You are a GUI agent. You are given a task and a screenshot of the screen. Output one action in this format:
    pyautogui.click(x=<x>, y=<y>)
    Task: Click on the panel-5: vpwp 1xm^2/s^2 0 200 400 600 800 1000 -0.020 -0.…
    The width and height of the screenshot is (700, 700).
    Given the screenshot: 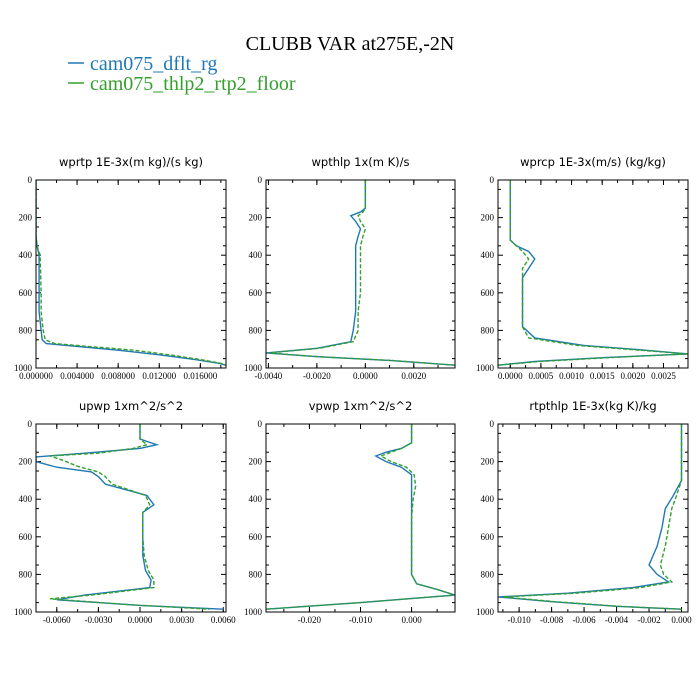 What is the action you would take?
    pyautogui.click(x=350, y=512)
    